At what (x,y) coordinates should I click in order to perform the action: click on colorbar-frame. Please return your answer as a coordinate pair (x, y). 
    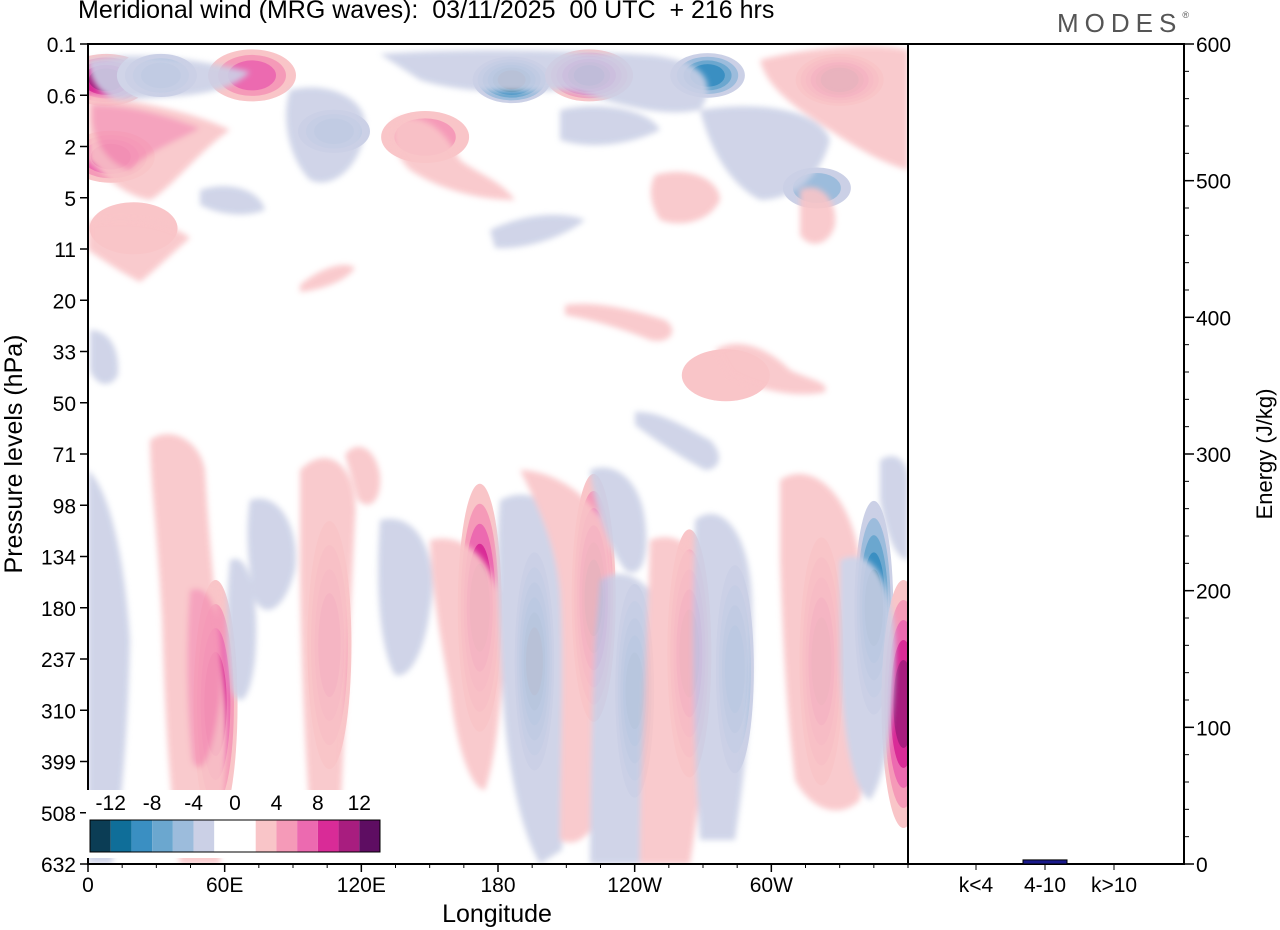
    Looking at the image, I should click on (235, 836).